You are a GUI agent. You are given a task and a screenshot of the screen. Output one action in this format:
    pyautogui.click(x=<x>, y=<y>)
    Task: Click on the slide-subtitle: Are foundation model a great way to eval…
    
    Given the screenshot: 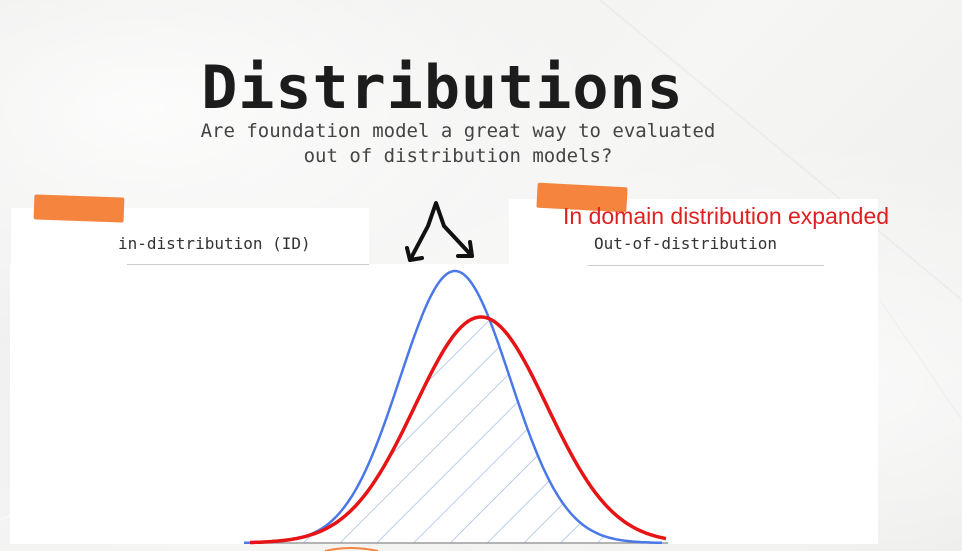 What is the action you would take?
    pyautogui.click(x=458, y=143)
    